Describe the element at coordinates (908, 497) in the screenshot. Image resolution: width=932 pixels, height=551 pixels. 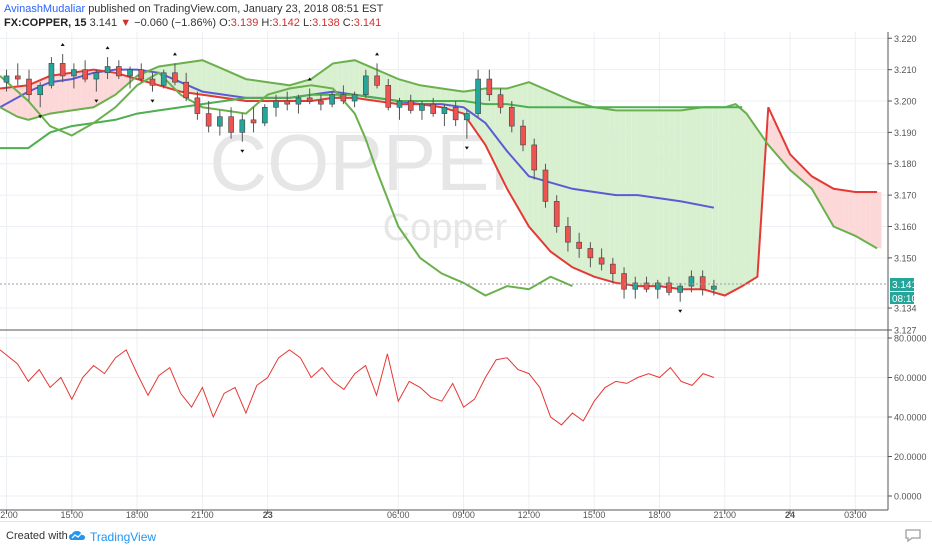
I see `rsi-tick-label: 0.0000` at that location.